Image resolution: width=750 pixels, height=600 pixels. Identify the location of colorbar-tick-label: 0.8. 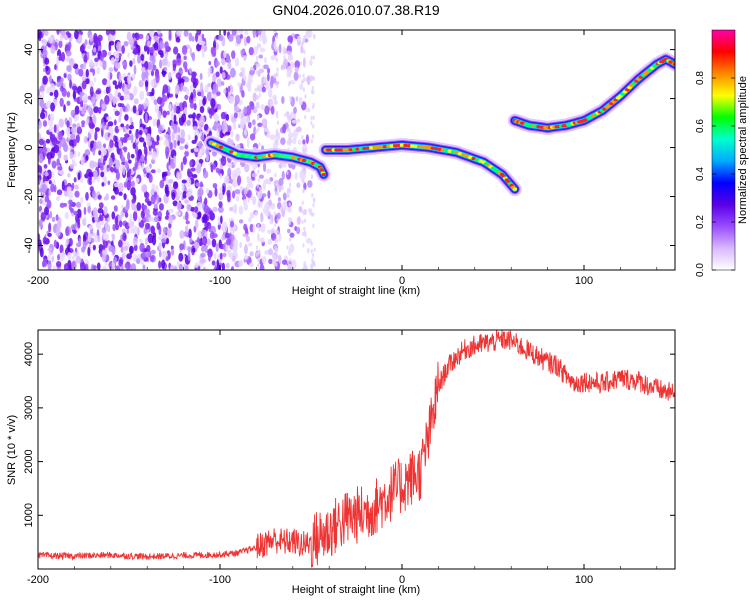
(700, 78).